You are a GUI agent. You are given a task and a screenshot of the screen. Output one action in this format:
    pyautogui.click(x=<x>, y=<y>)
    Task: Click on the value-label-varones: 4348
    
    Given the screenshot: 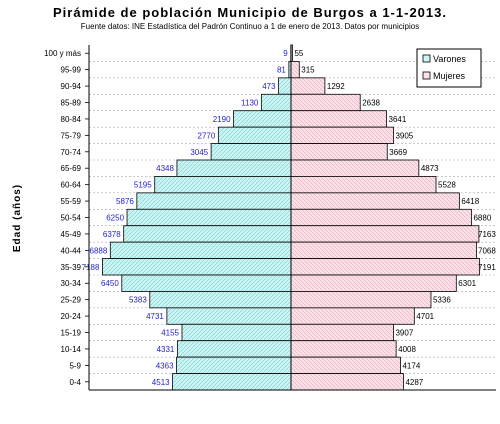 What is the action you would take?
    pyautogui.click(x=165, y=168)
    